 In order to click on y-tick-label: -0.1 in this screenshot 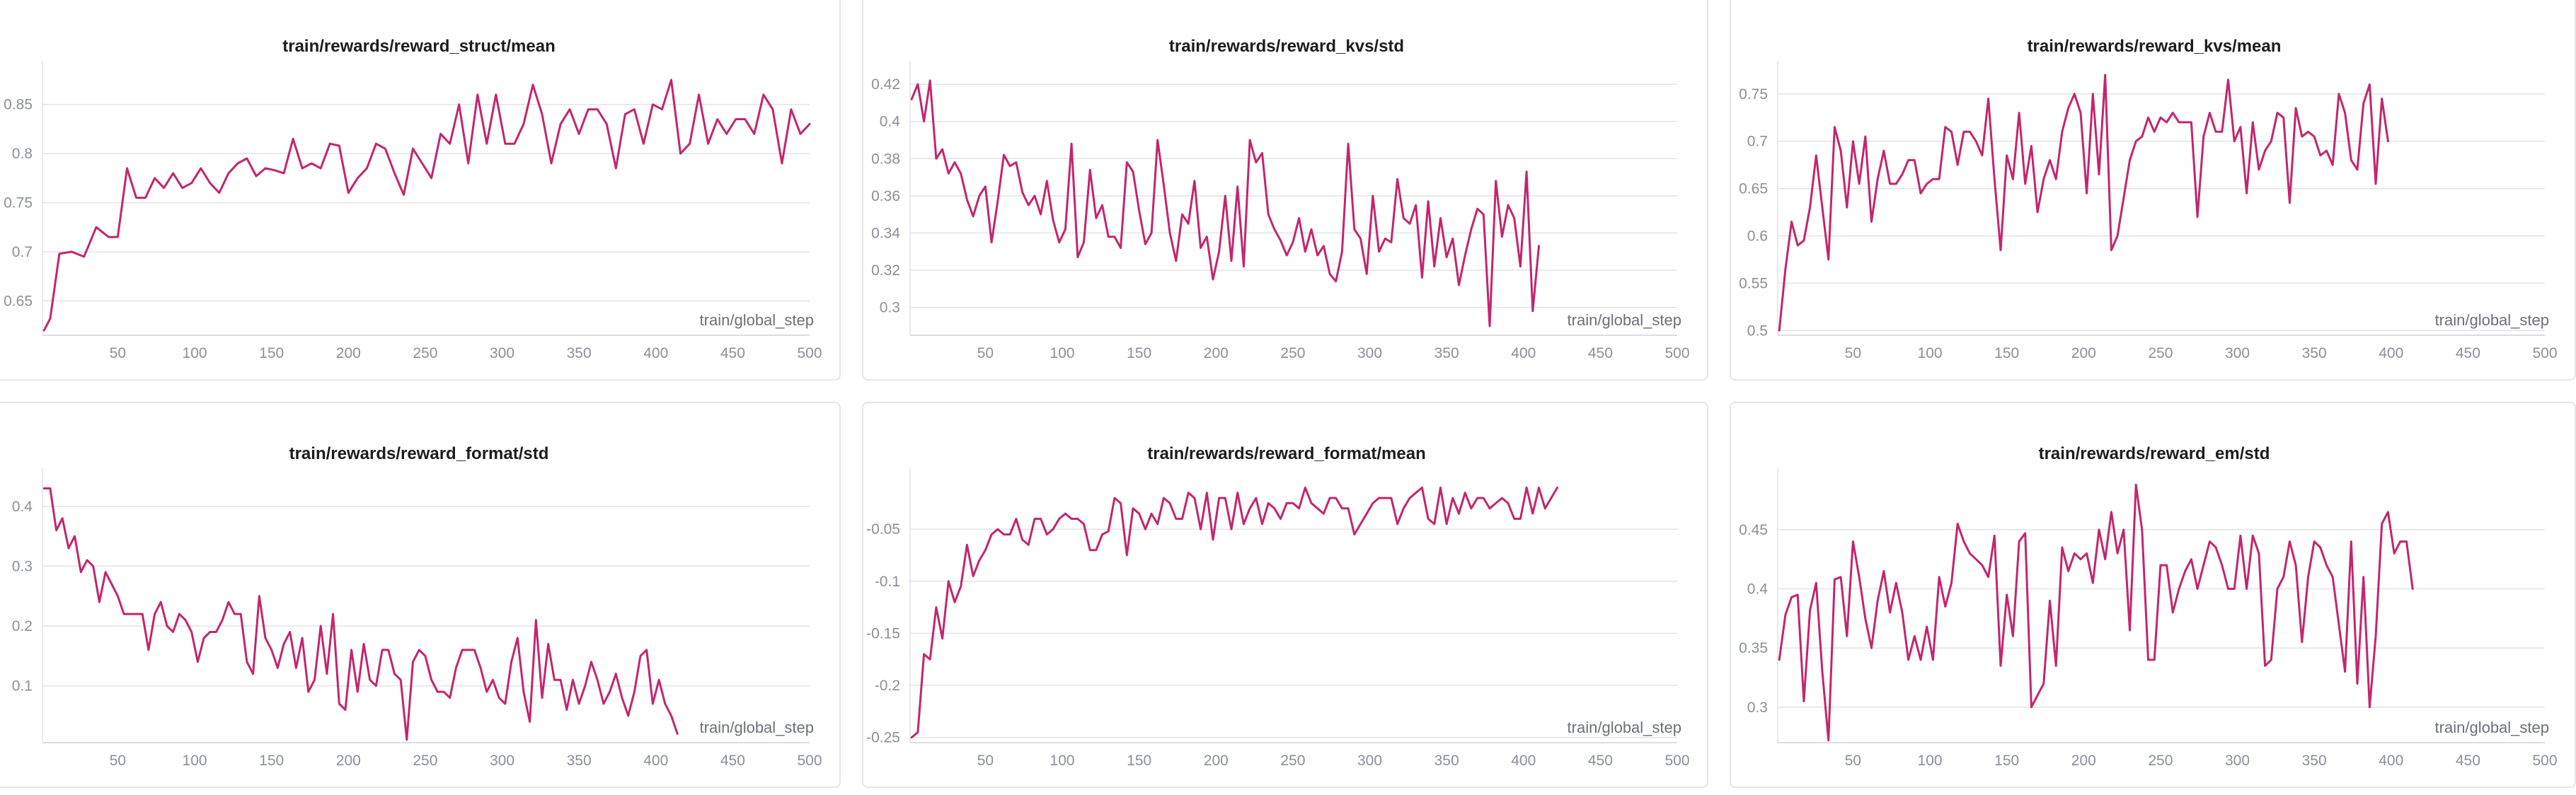, I will do `click(887, 582)`.